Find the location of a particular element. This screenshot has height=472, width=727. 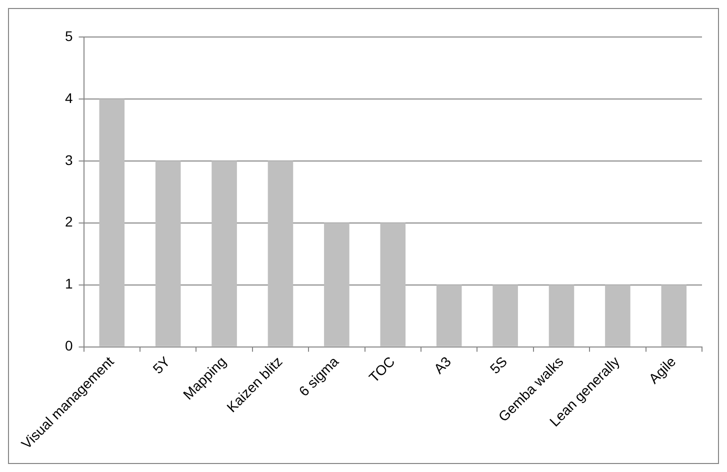

x-tick-label: A3 is located at coordinates (442, 365).